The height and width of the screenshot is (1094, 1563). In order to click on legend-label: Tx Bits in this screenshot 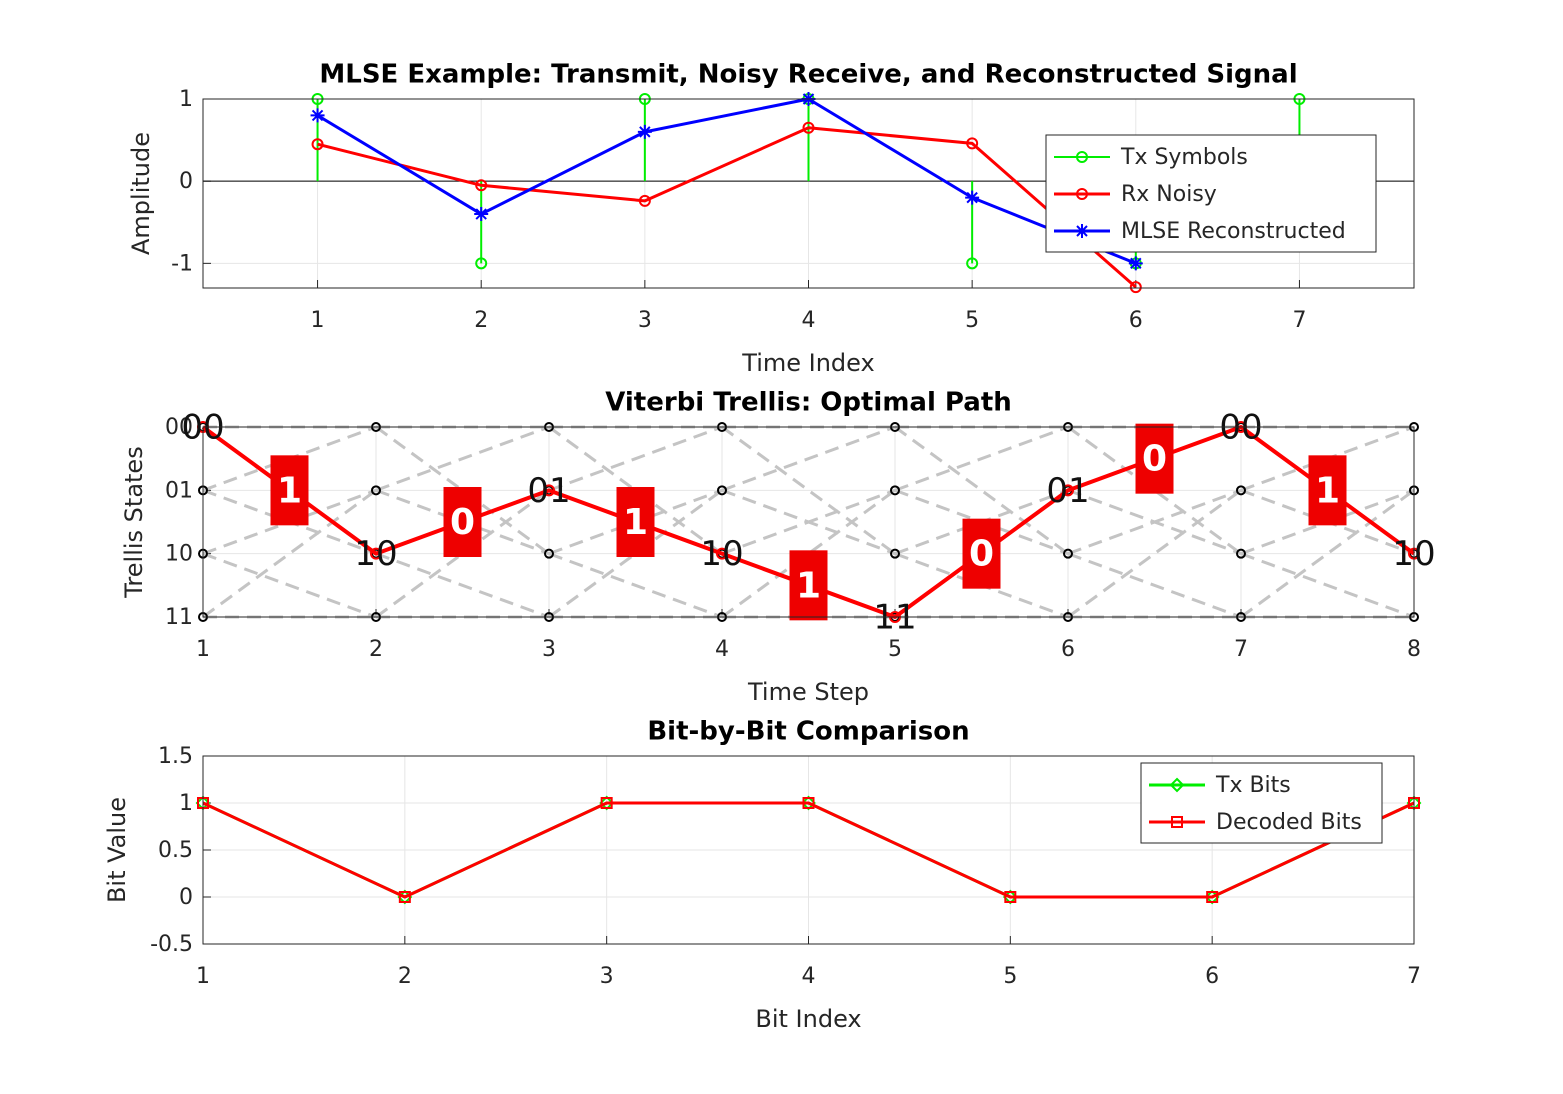, I will do `click(1253, 785)`.